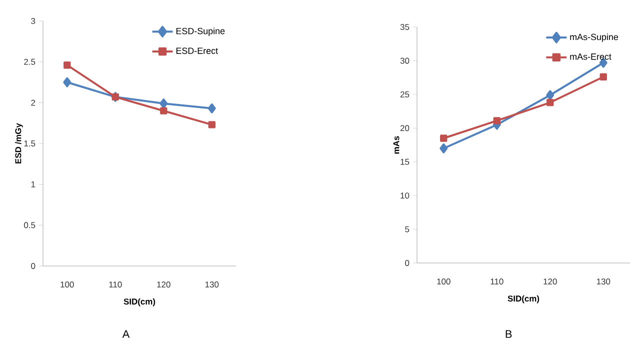 This screenshot has width=642, height=344. I want to click on text: A, so click(126, 334).